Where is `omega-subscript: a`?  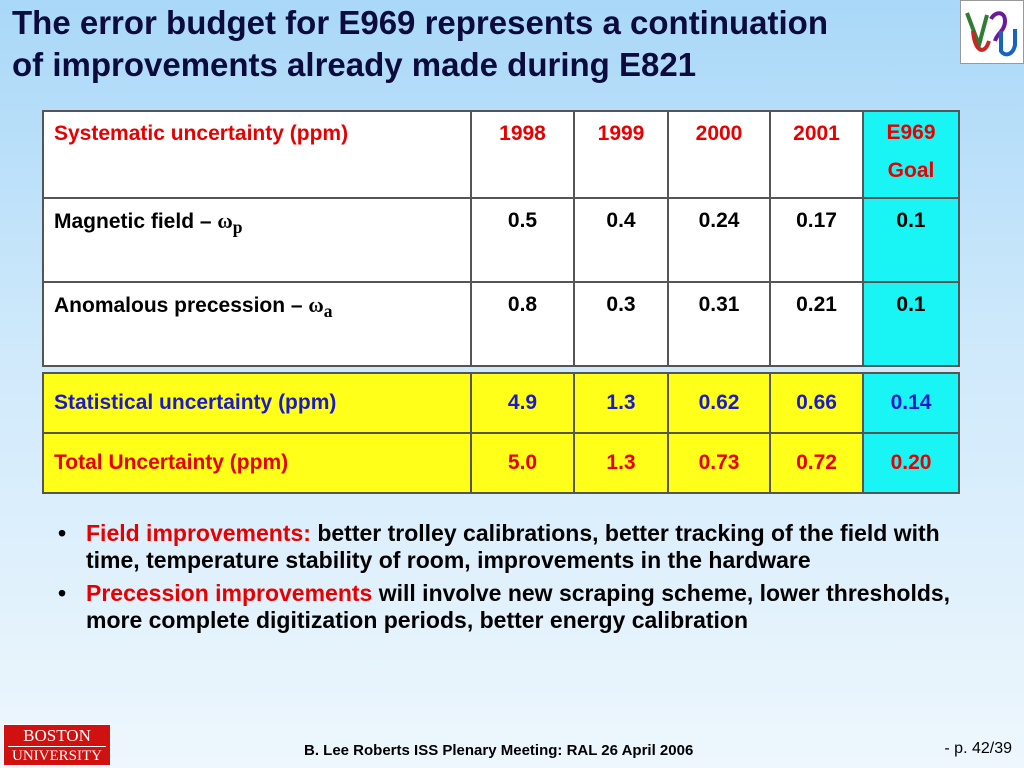
omega-subscript: a is located at coordinates (328, 311).